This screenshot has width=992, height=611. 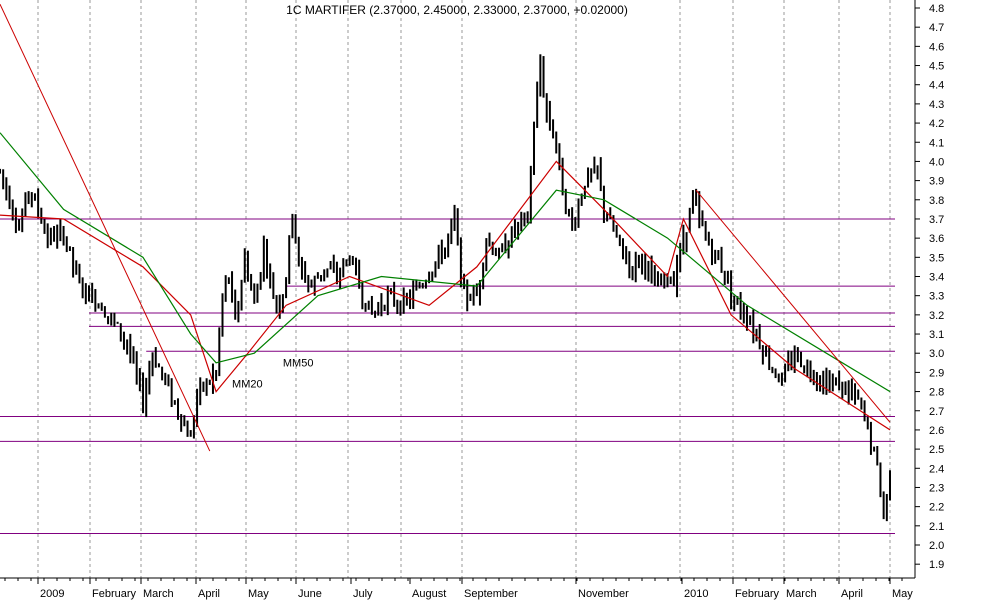 What do you see at coordinates (936, 354) in the screenshot?
I see `y-tick-label: 3.0` at bounding box center [936, 354].